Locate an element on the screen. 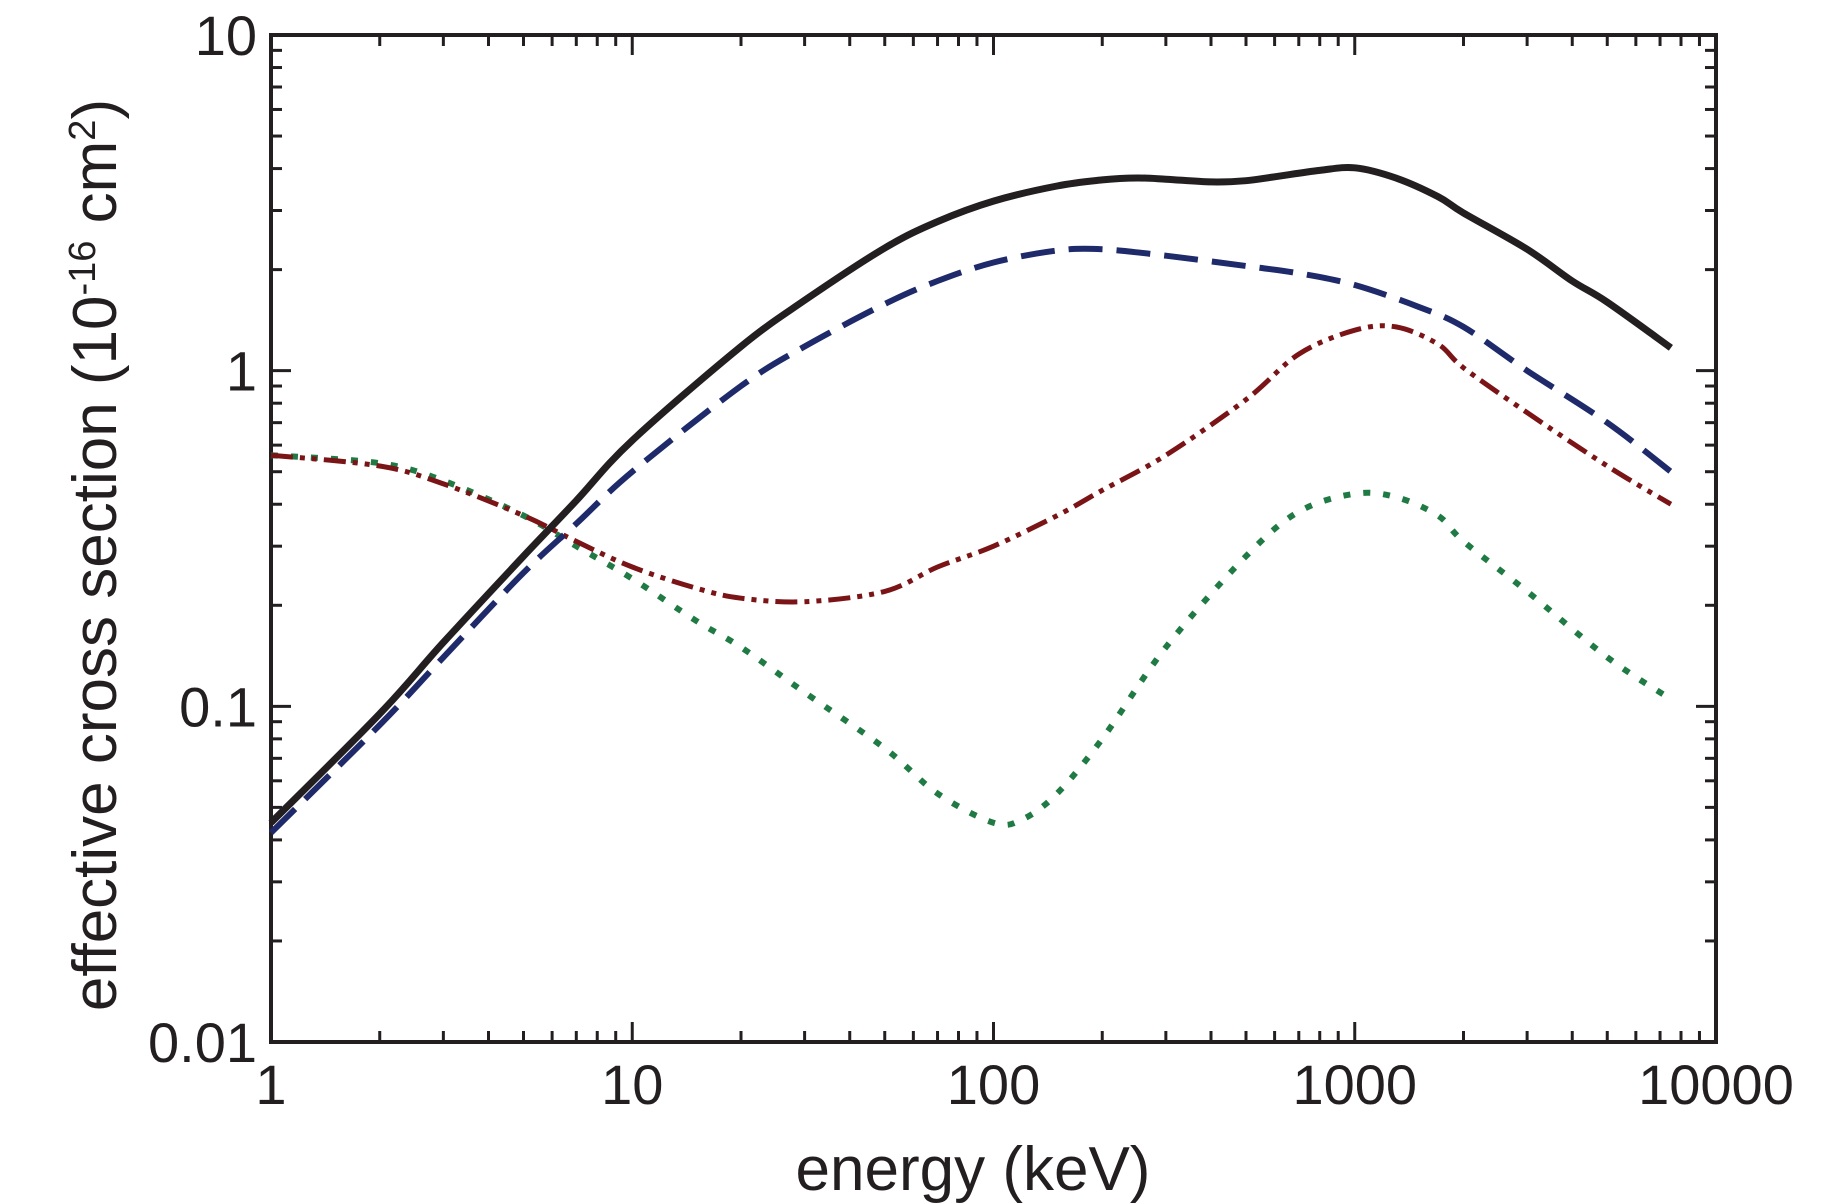 This screenshot has height=1204, width=1842. y-axis-title-exponent: -16 is located at coordinates (83, 268).